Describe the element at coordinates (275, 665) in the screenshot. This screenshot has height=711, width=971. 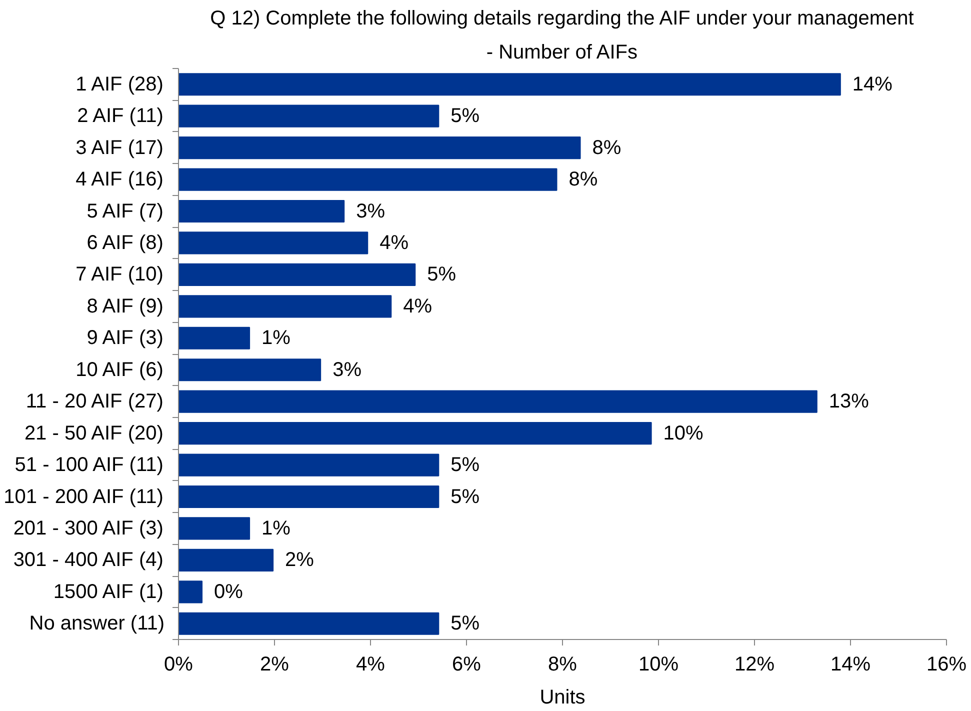
I see `x-tick-label: 2%` at that location.